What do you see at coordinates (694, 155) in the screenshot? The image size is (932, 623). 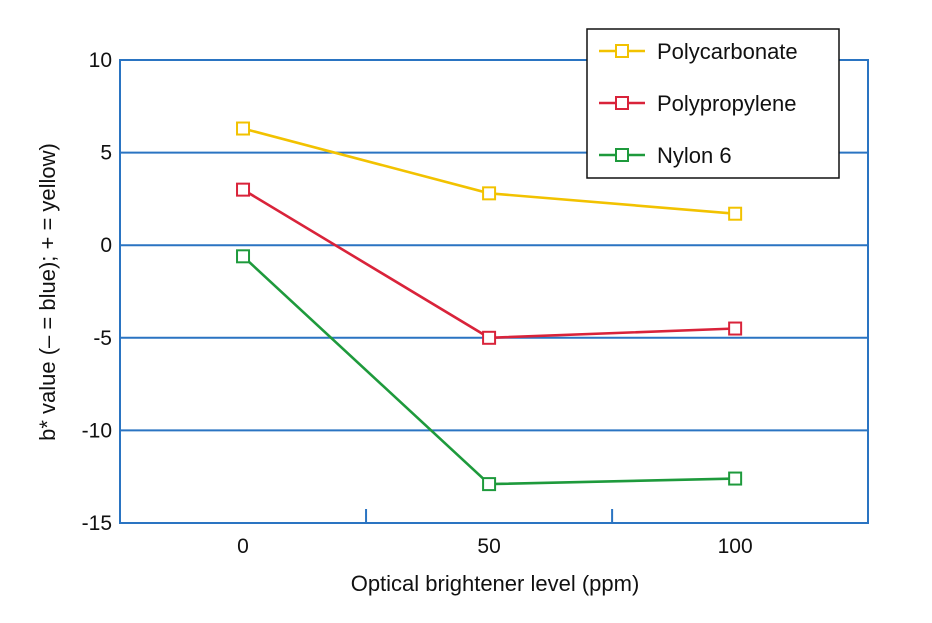 I see `legend-label-nylon-6: Nylon 6` at bounding box center [694, 155].